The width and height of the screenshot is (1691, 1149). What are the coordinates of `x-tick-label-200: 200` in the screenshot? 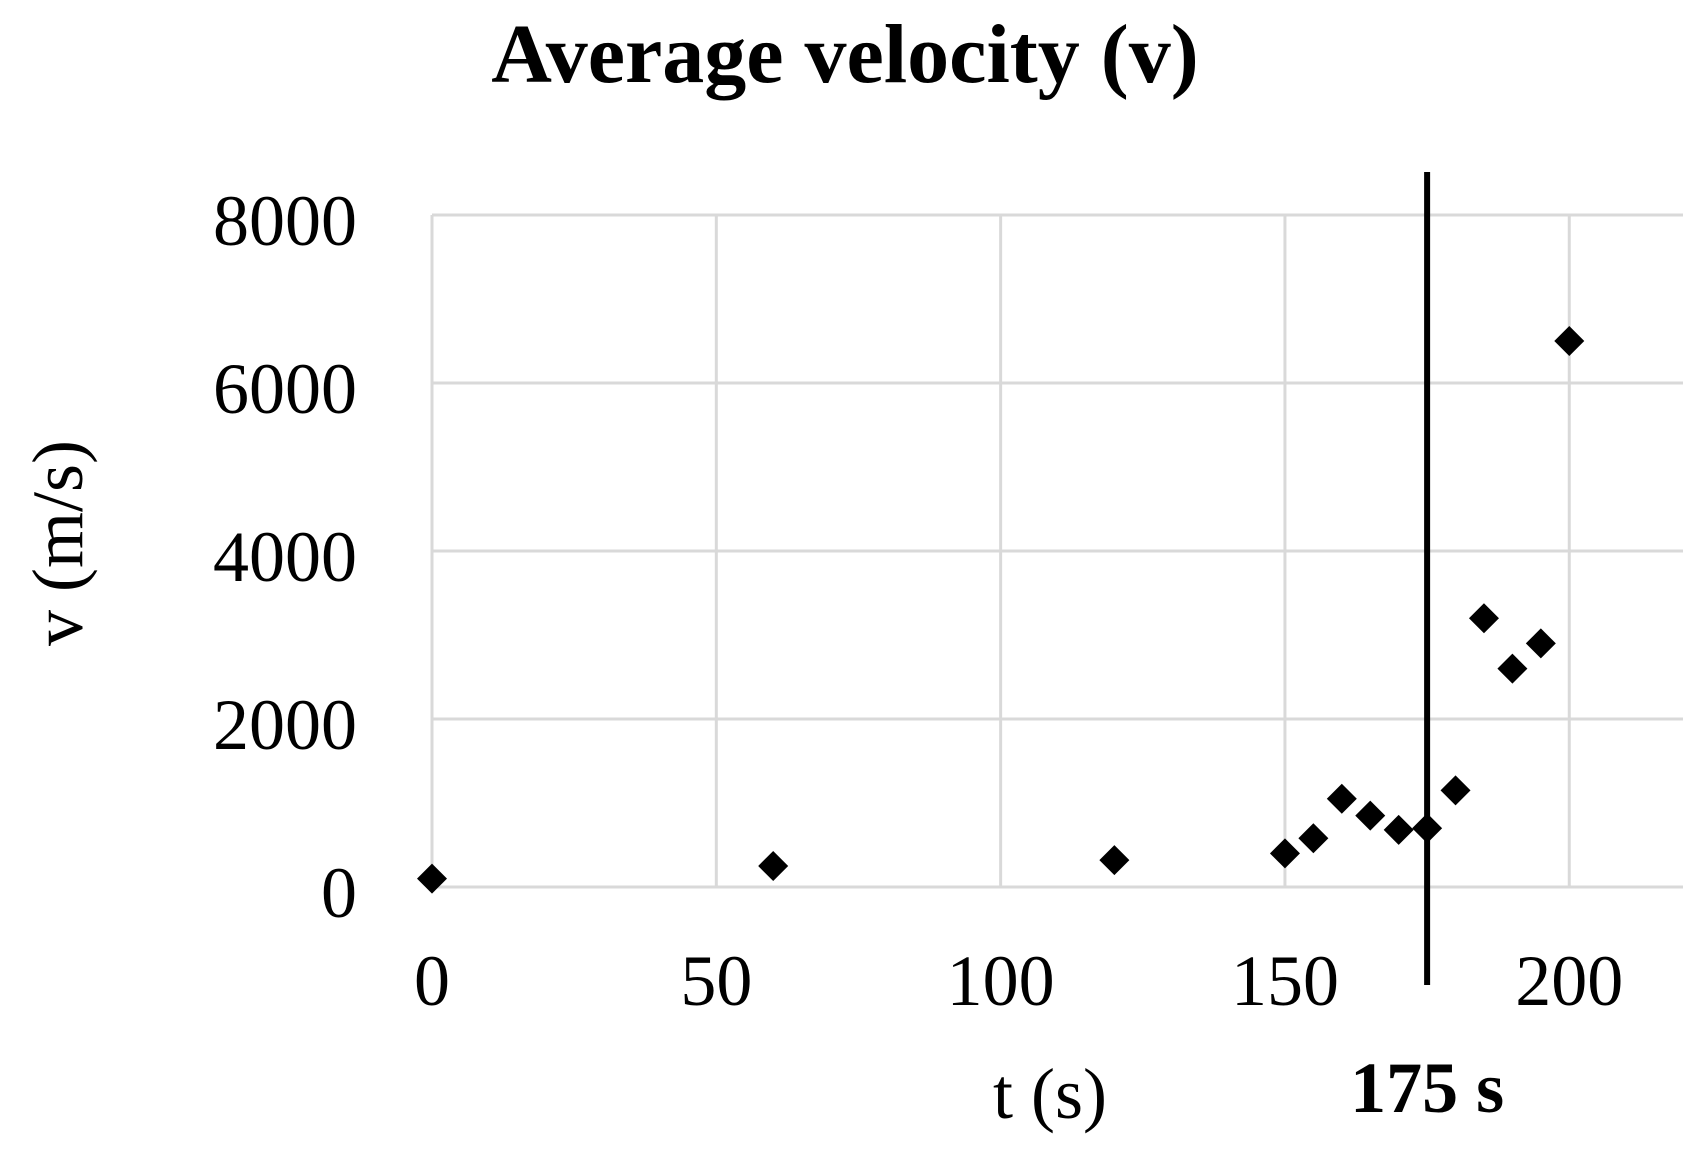 It's located at (1569, 981).